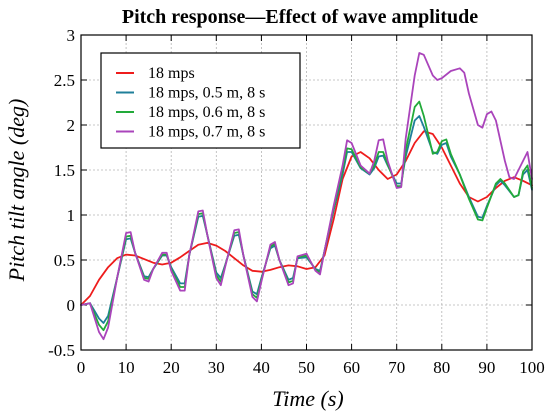  I want to click on y-tick-label: 2.5, so click(64, 80).